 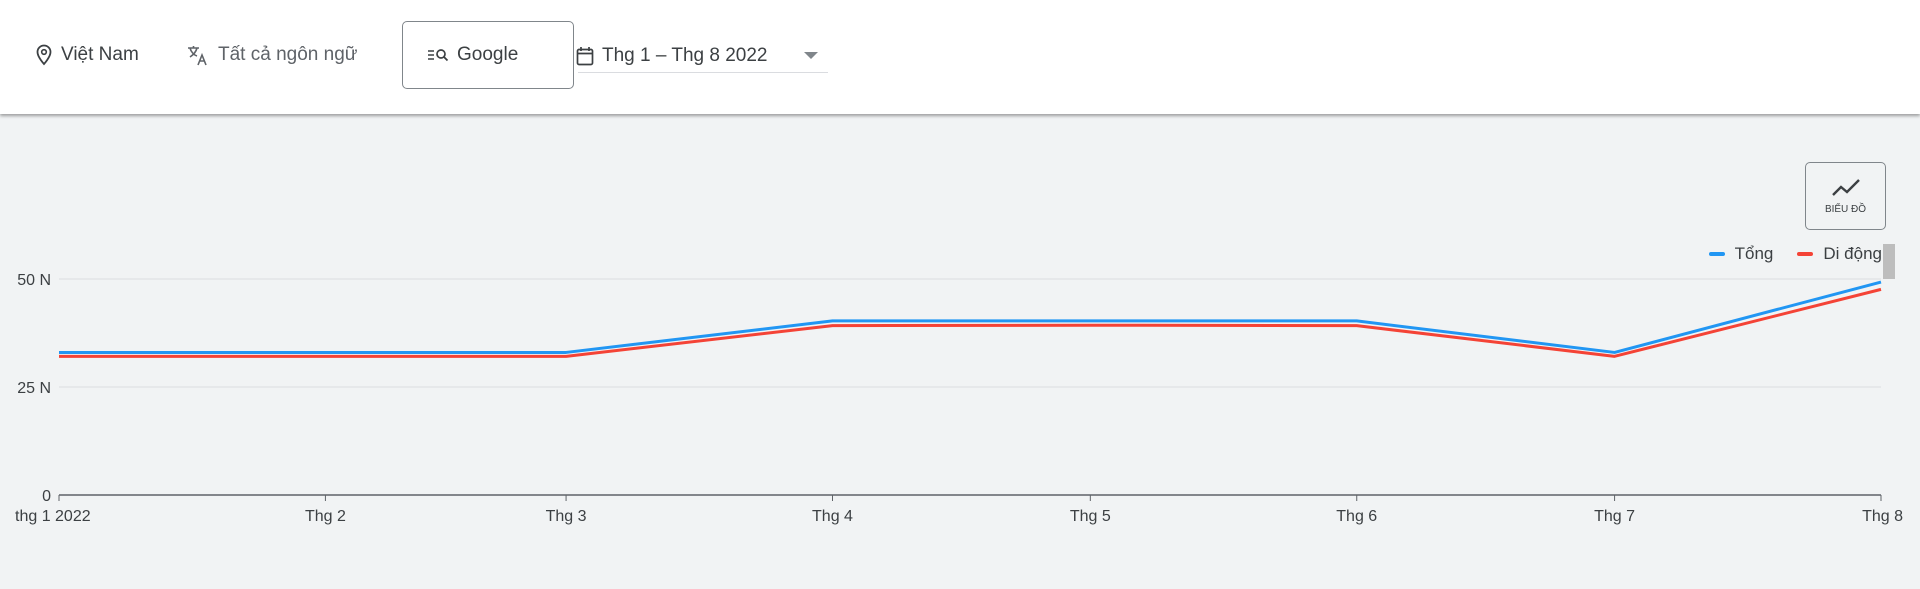 I want to click on x-tick-label: Thg 3, so click(x=566, y=516).